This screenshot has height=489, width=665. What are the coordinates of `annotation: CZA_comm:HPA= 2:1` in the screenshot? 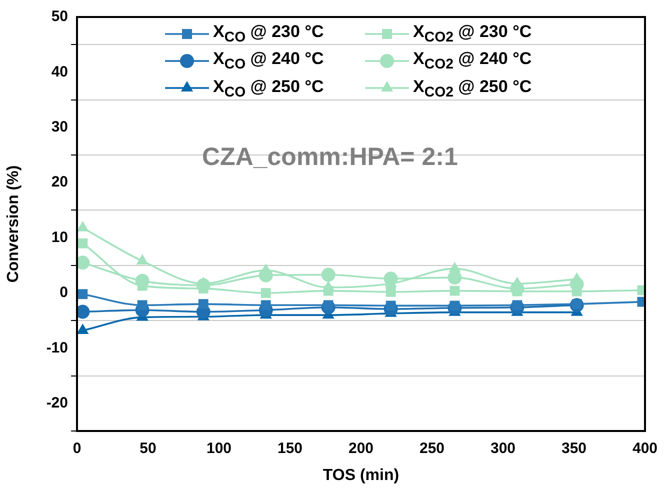 It's located at (330, 157).